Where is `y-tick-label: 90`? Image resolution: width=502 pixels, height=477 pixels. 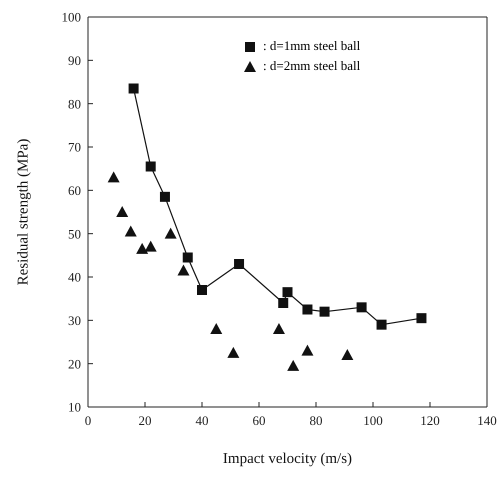 y-tick-label: 90 is located at coordinates (74, 60).